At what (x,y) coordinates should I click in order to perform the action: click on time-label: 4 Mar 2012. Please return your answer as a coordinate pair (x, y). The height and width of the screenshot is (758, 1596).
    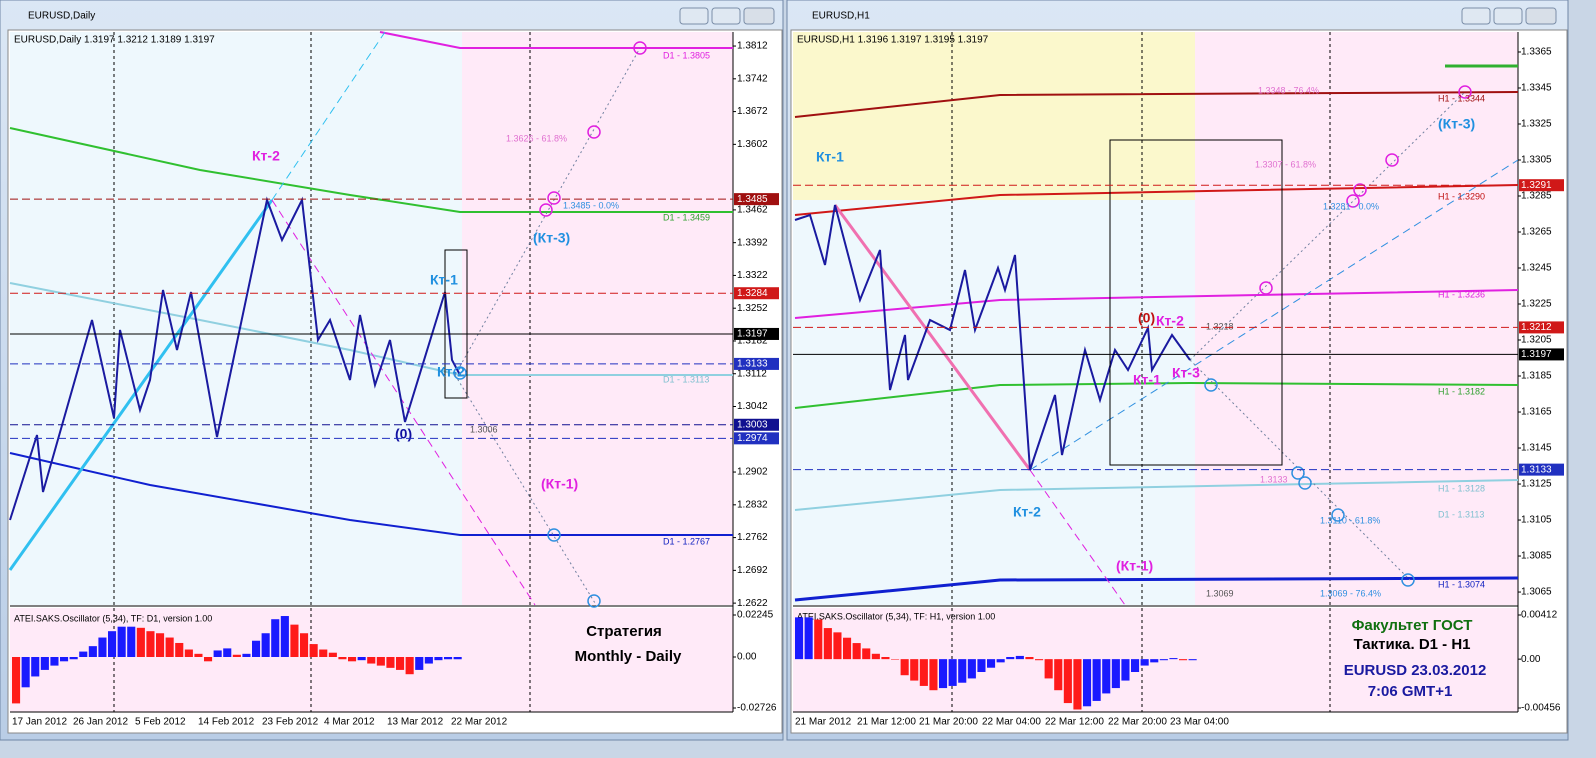
    Looking at the image, I should click on (349, 722).